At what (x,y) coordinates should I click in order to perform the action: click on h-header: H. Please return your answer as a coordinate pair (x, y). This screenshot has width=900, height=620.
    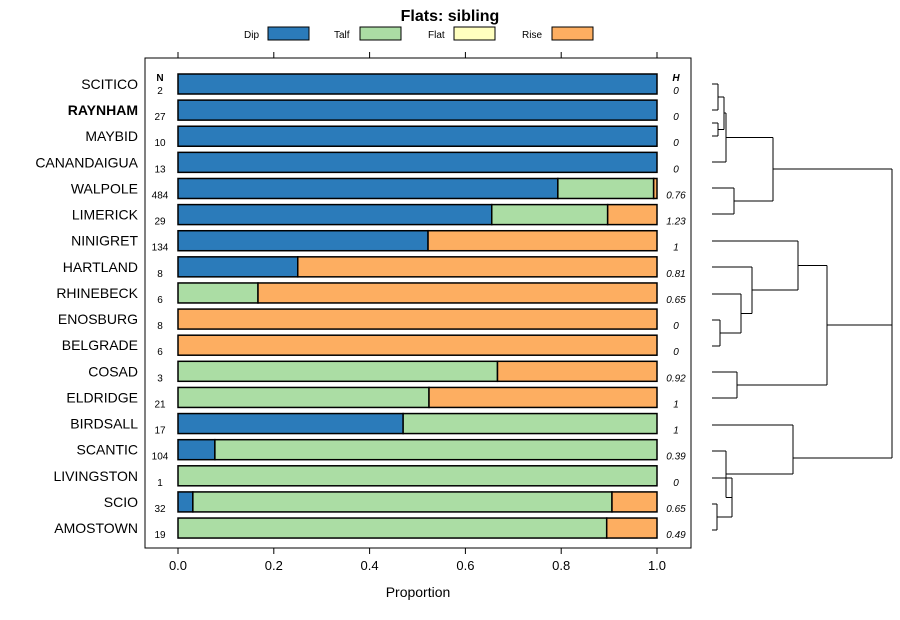
    Looking at the image, I should click on (676, 78).